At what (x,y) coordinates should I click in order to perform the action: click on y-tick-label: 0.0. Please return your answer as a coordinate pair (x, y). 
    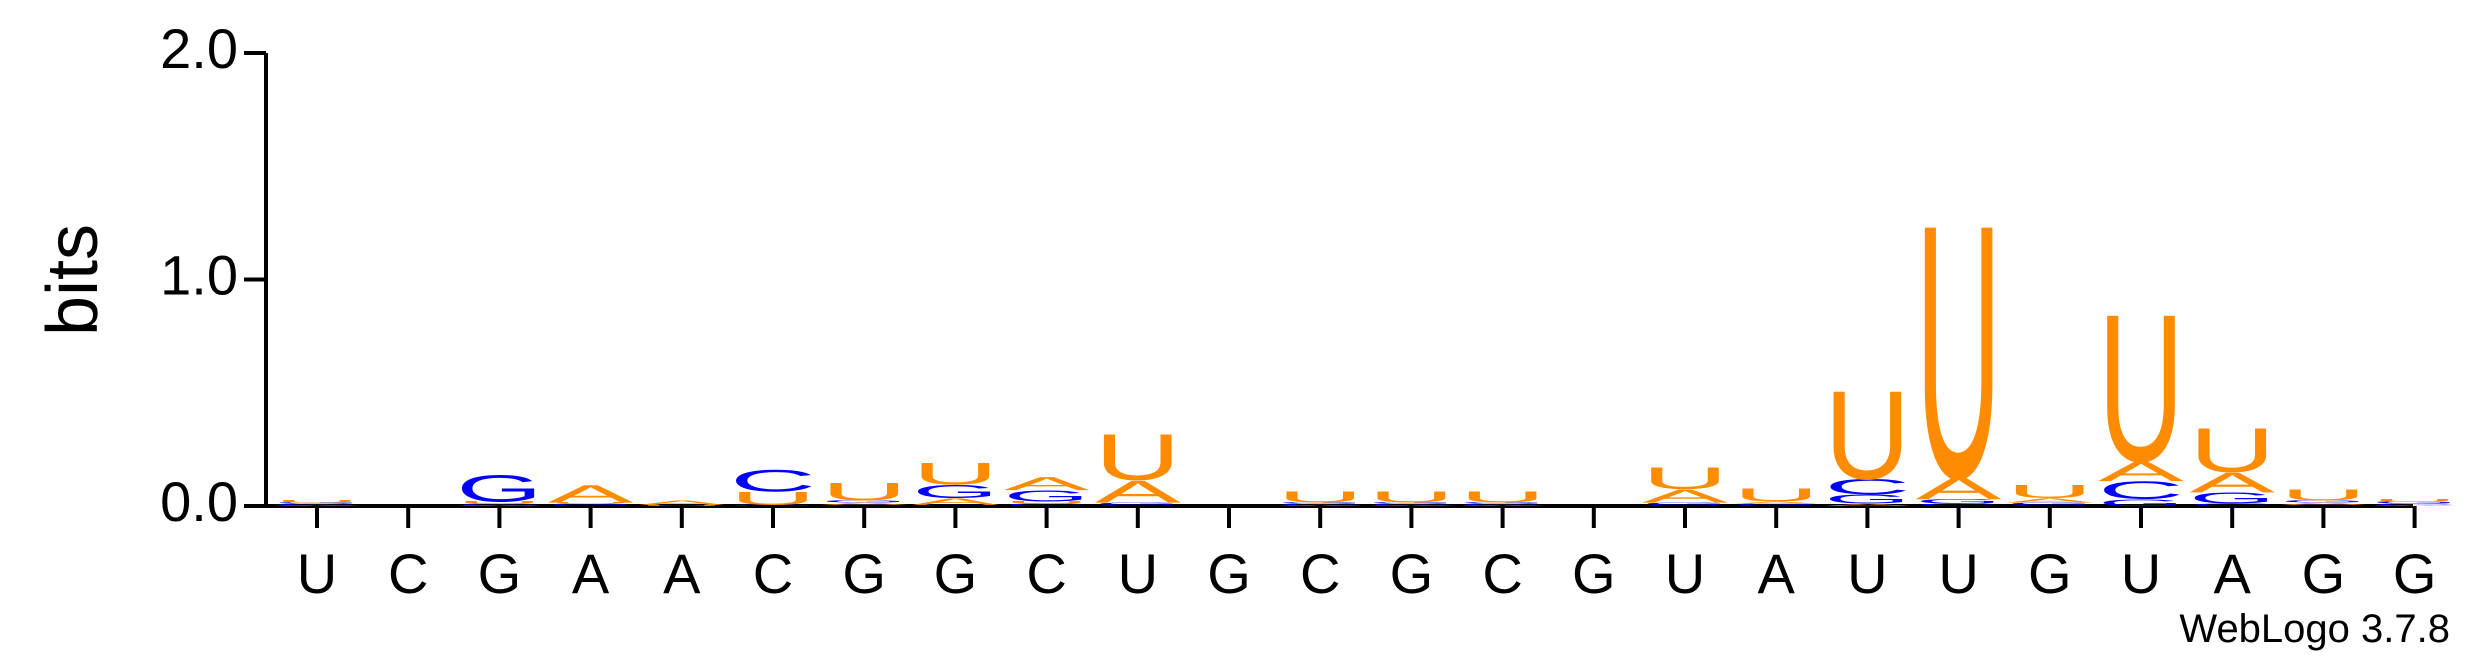
    Looking at the image, I should click on (199, 501).